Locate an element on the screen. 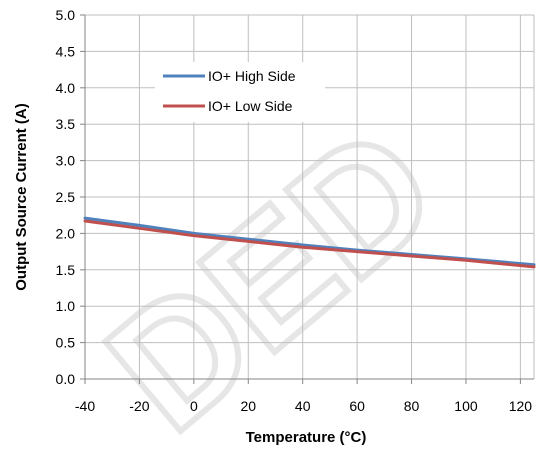  x-tick-label: 20 is located at coordinates (248, 406).